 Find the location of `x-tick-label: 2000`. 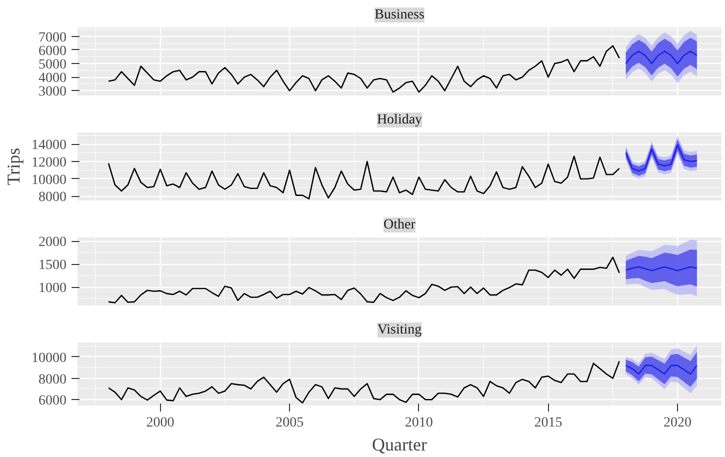

x-tick-label: 2000 is located at coordinates (160, 423).